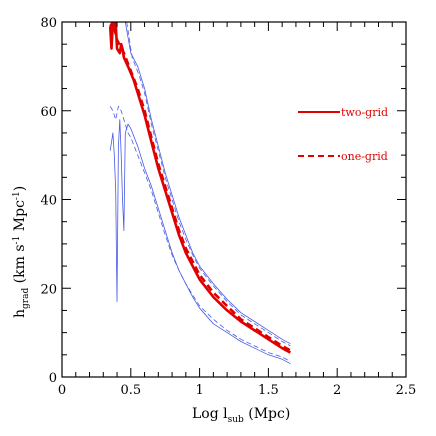 This screenshot has width=436, height=436. What do you see at coordinates (364, 156) in the screenshot?
I see `legend-label-one-grid: one-grid` at bounding box center [364, 156].